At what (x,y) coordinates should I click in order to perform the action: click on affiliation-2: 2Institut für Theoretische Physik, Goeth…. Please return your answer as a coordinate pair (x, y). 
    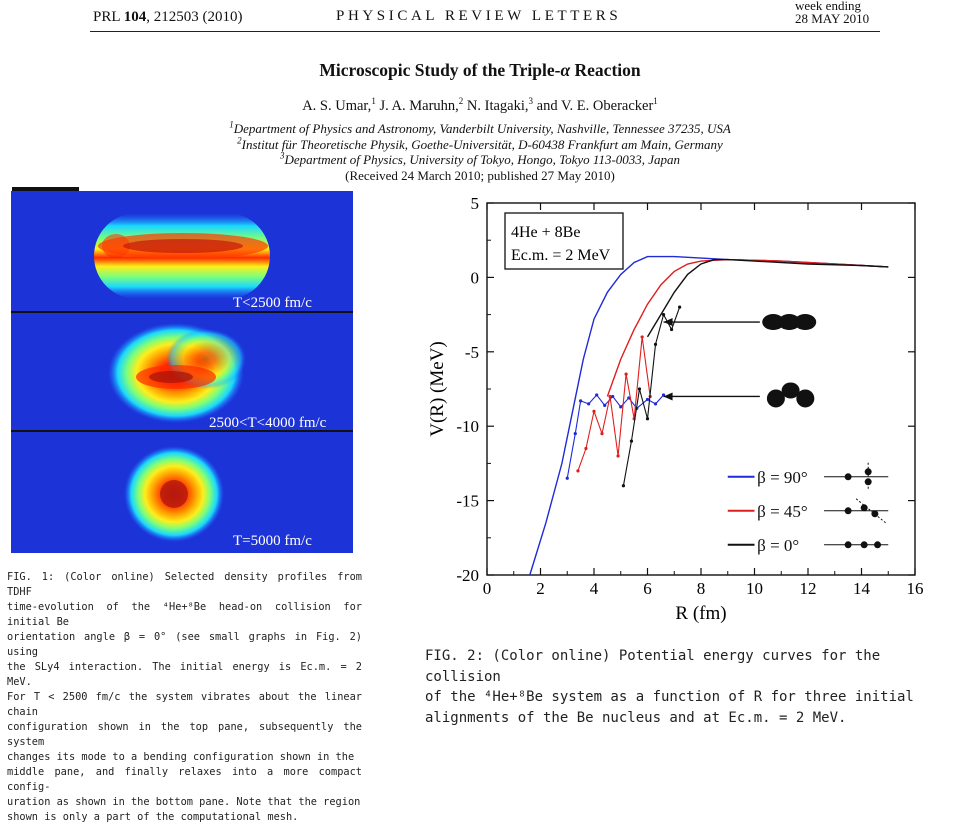
    Looking at the image, I should click on (480, 143).